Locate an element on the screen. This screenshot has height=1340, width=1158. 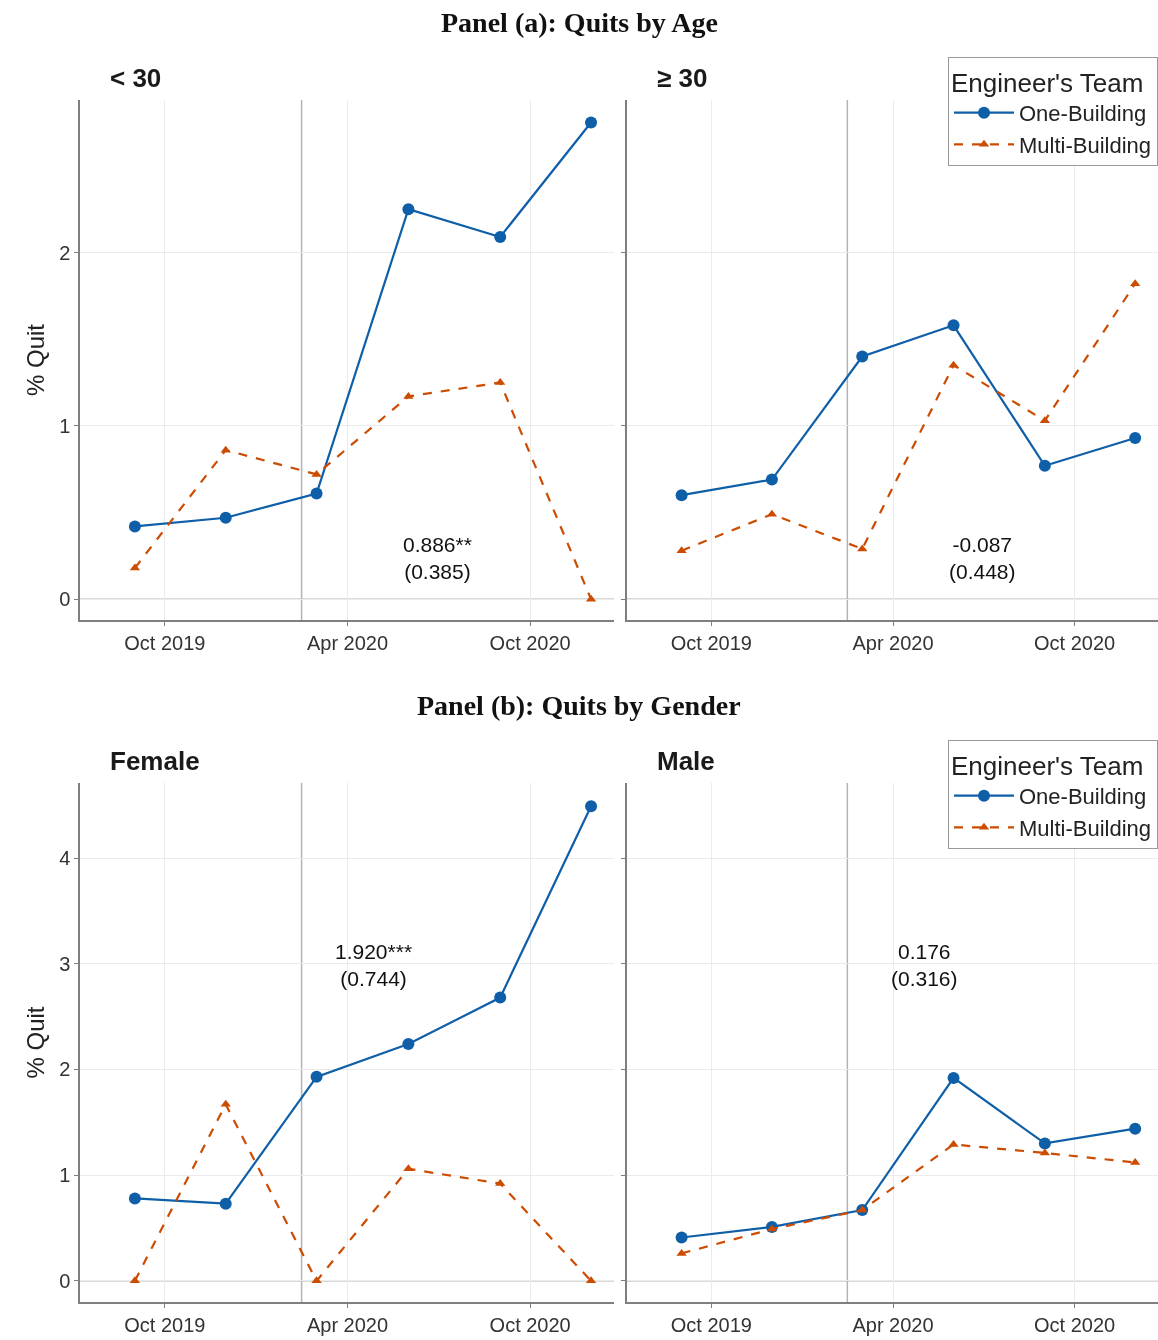
annotation: -0.087 (0.448) is located at coordinates (982, 558).